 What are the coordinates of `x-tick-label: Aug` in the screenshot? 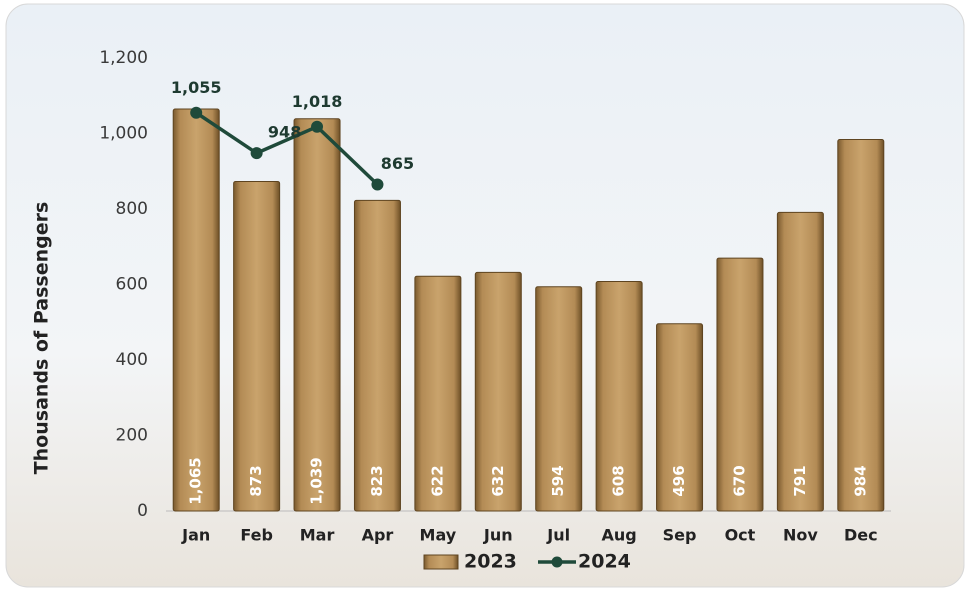 It's located at (619, 535).